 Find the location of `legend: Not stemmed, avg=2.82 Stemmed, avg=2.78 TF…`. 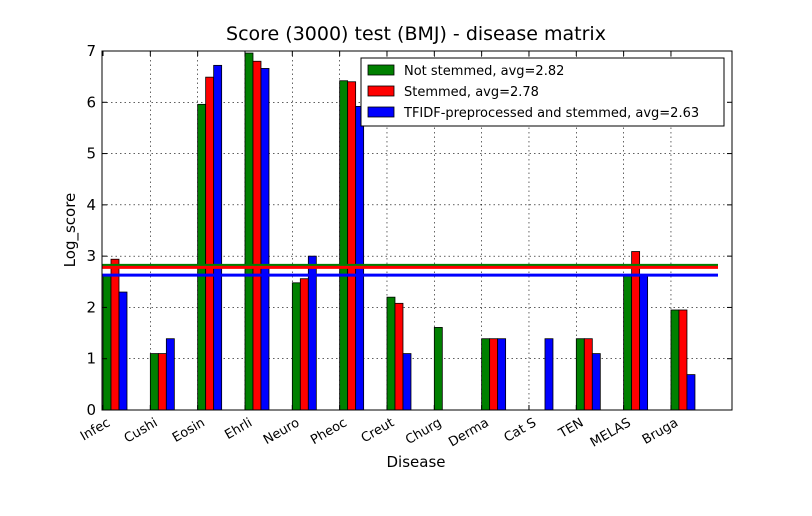

legend: Not stemmed, avg=2.82 Stemmed, avg=2.78 TF… is located at coordinates (542, 92).